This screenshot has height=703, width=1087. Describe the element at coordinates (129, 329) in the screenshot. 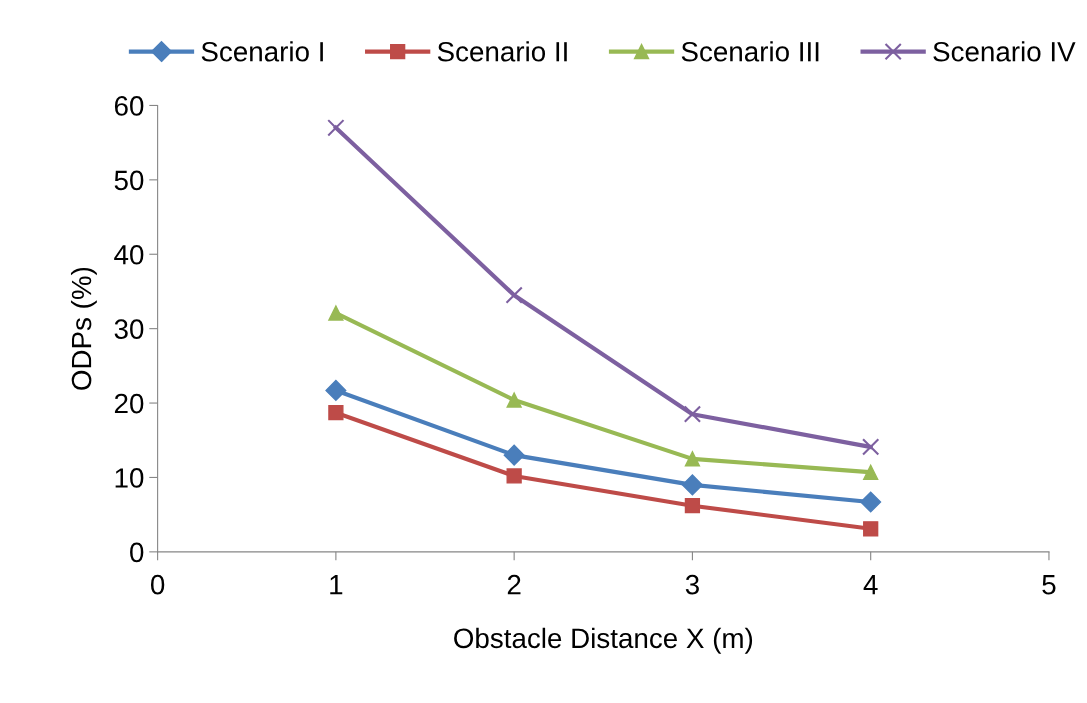

I see `y-tick-label: 30` at that location.